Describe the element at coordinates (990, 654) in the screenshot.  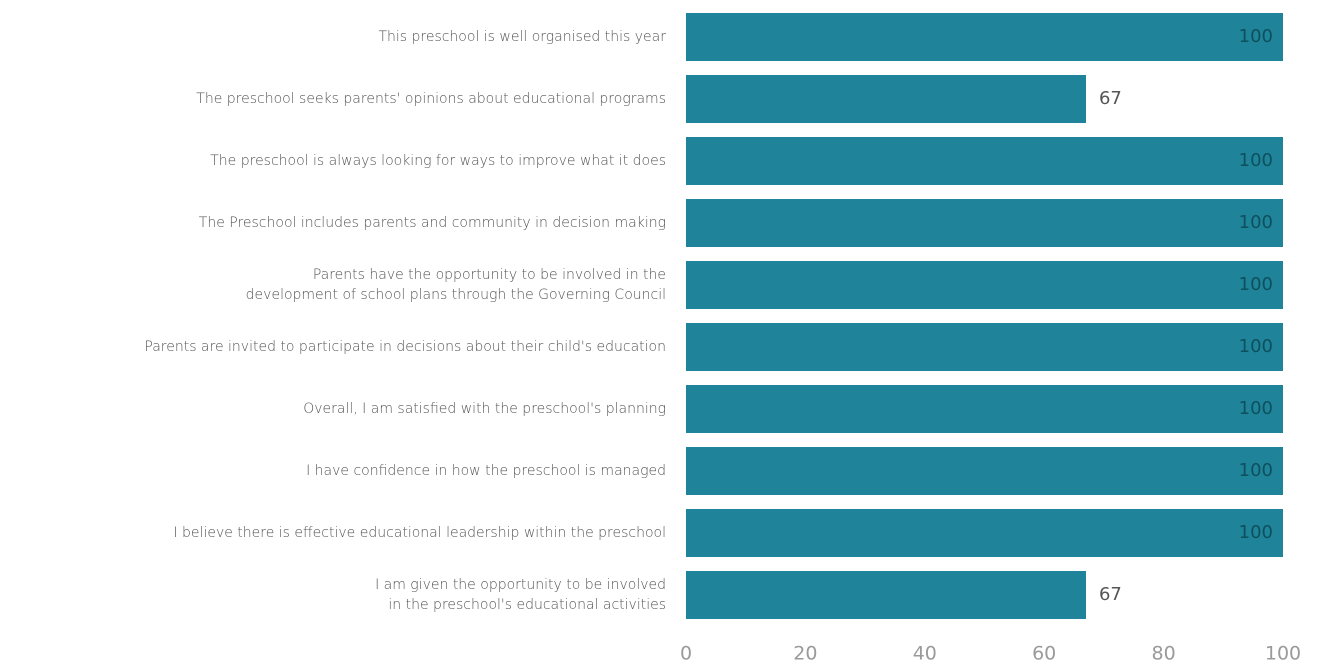
I see `x-axis-ticks-group: 0 20 40 60 80 100` at that location.